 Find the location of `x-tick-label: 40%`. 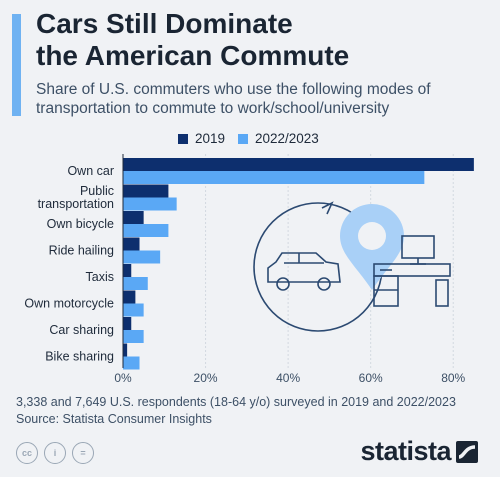

x-tick-label: 40% is located at coordinates (288, 378).